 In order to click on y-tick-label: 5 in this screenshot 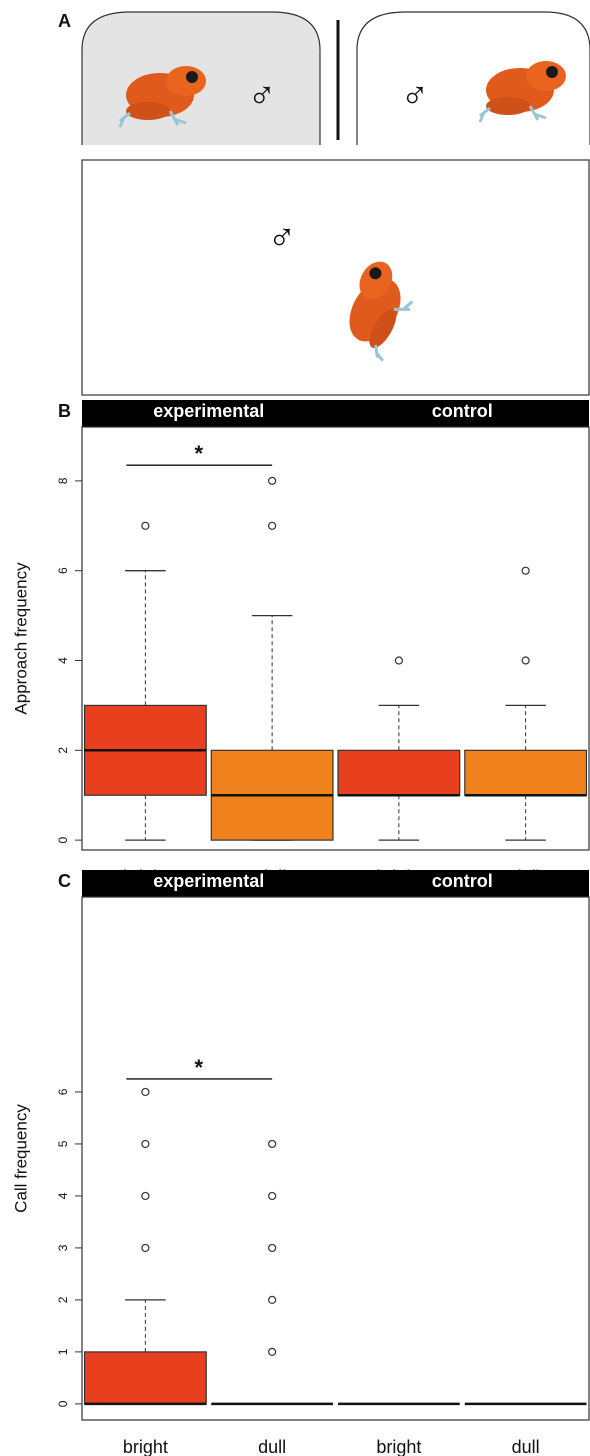, I will do `click(63, 1143)`.